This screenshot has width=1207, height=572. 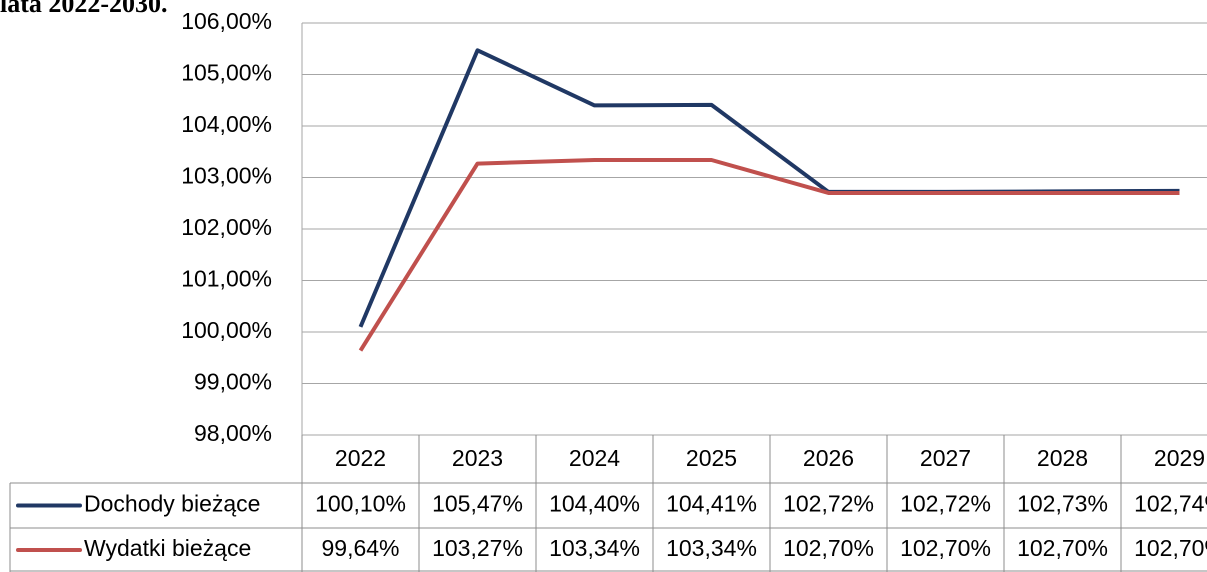 What do you see at coordinates (226, 176) in the screenshot?
I see `y-tick-label: 103,00%` at bounding box center [226, 176].